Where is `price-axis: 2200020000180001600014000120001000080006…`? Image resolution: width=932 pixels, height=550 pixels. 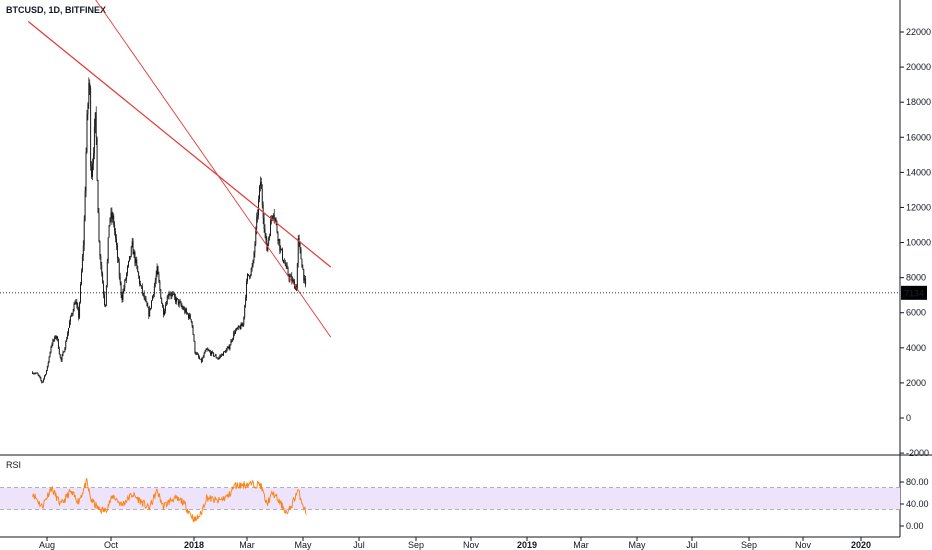 price-axis: 2200020000180001600014000120001000080006… is located at coordinates (915, 279).